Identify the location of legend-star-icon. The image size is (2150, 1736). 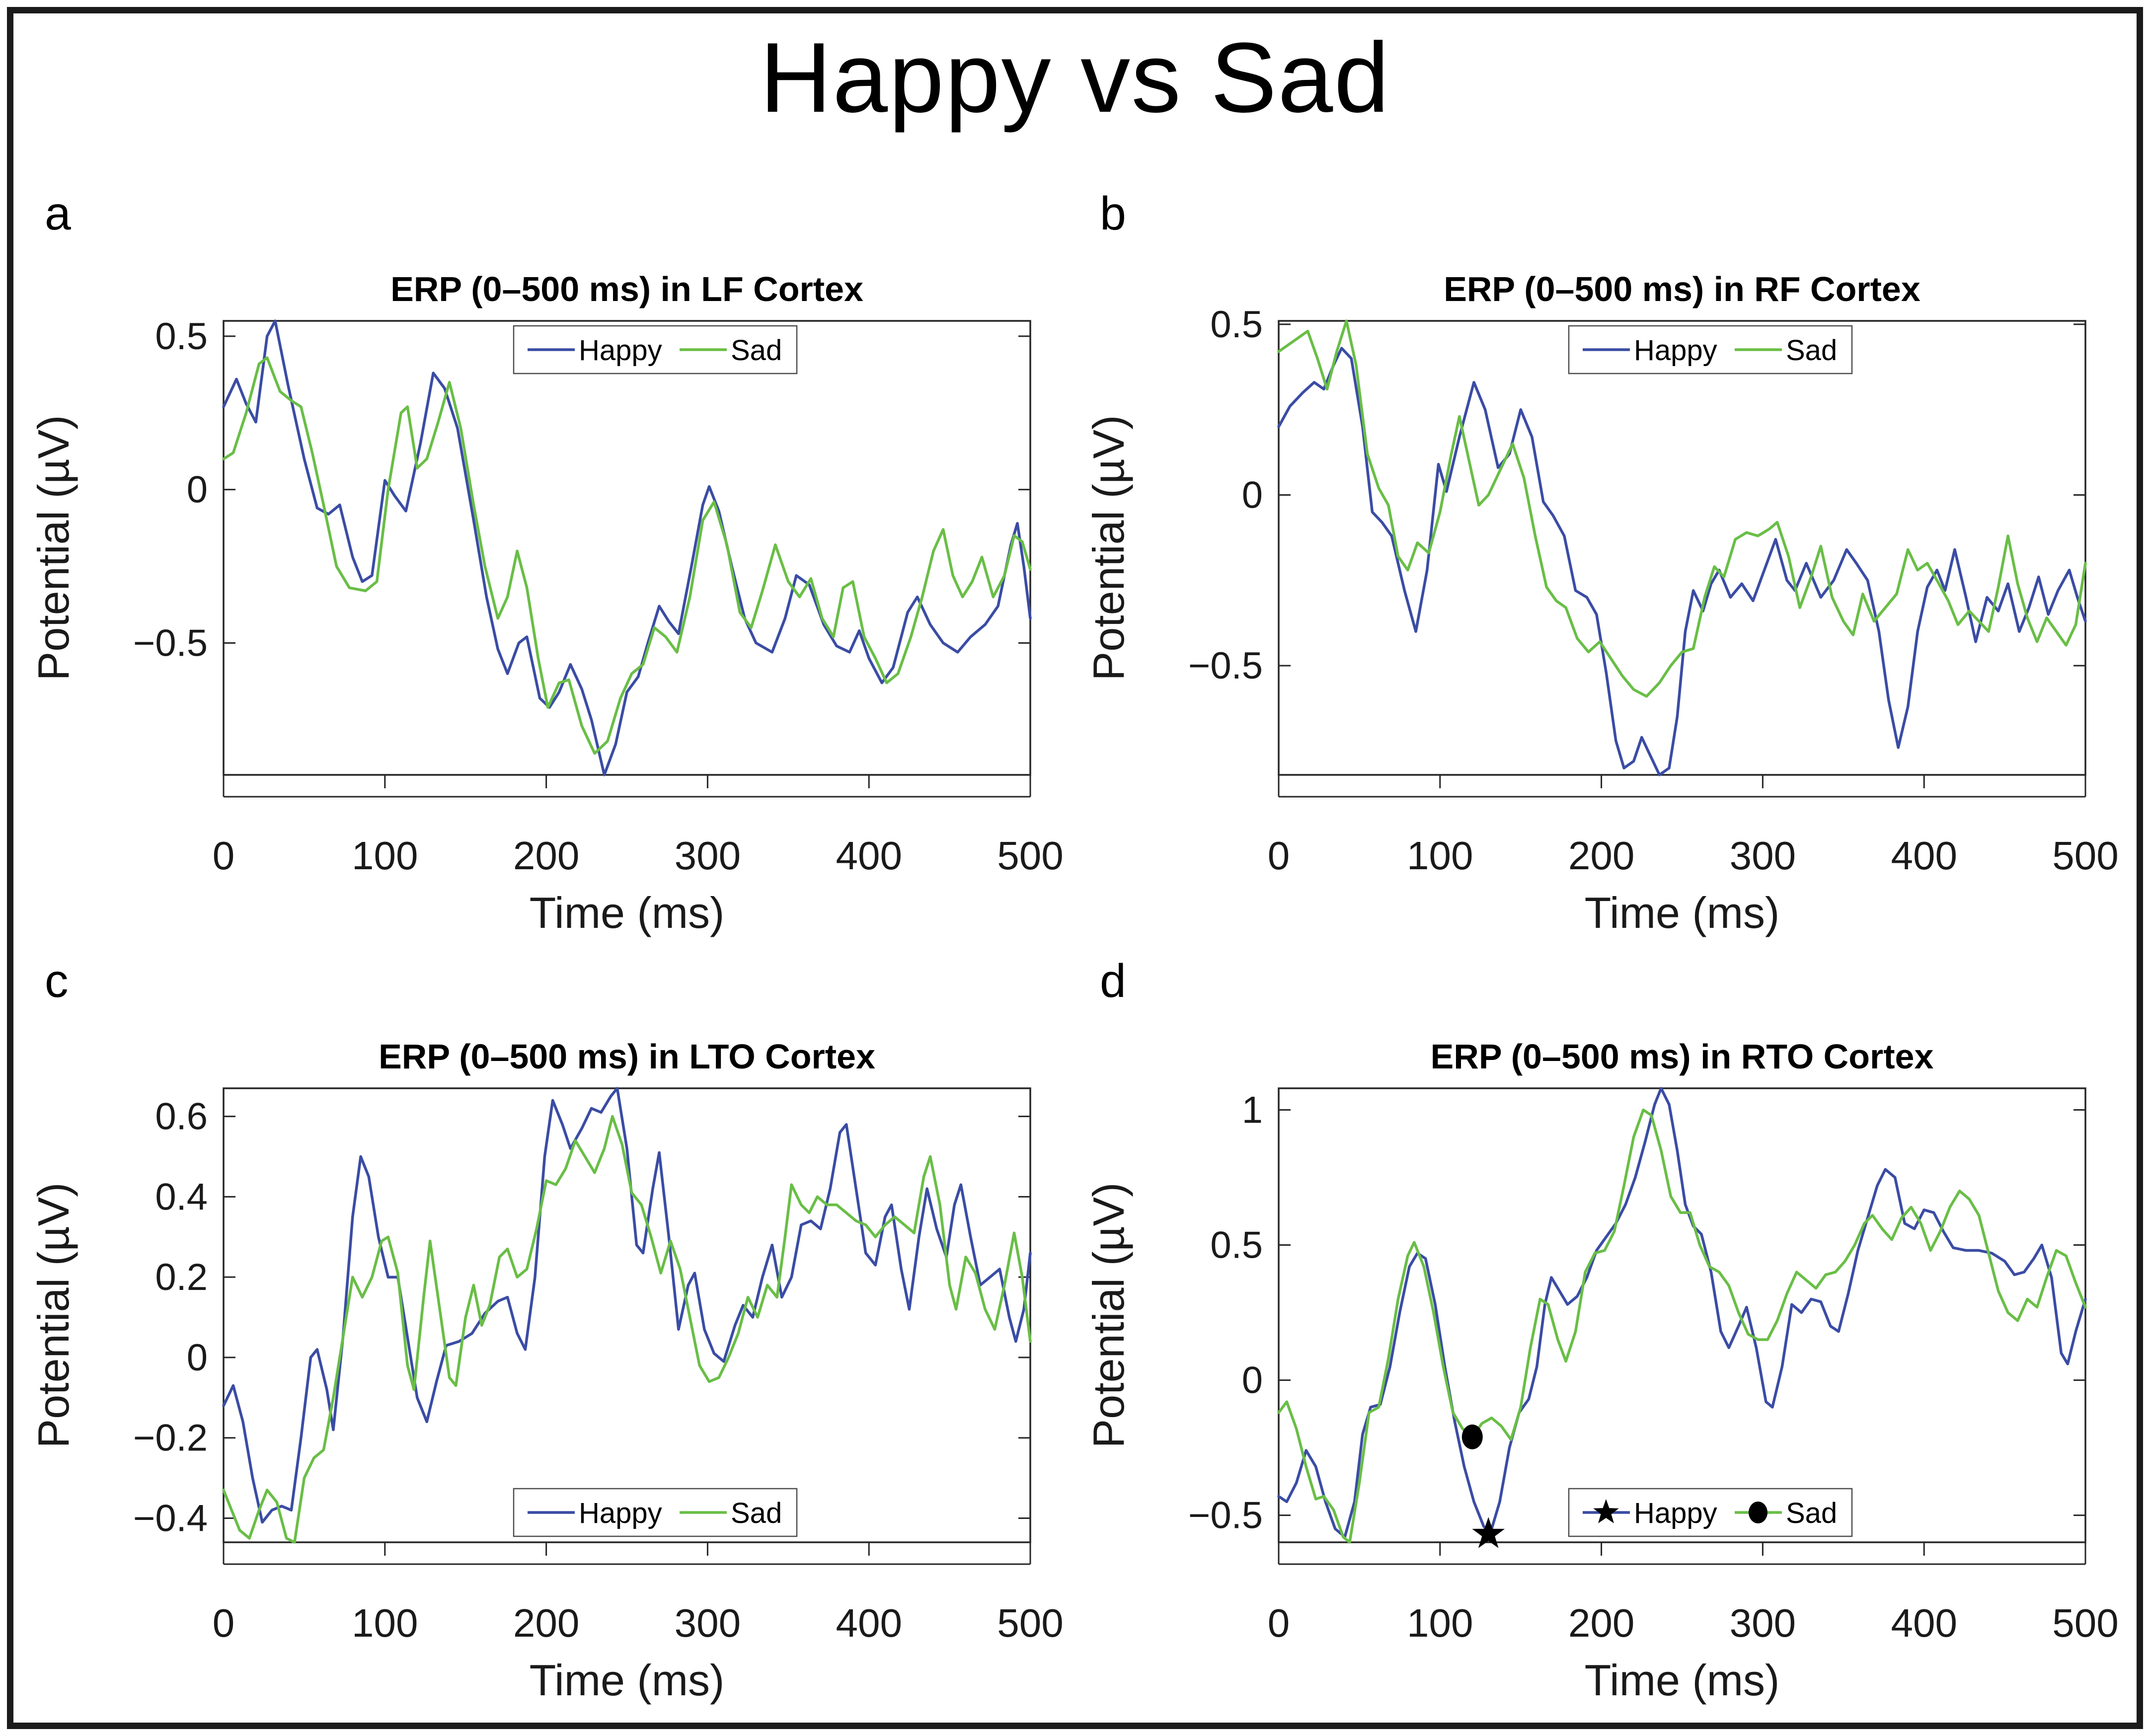
(1606, 1511).